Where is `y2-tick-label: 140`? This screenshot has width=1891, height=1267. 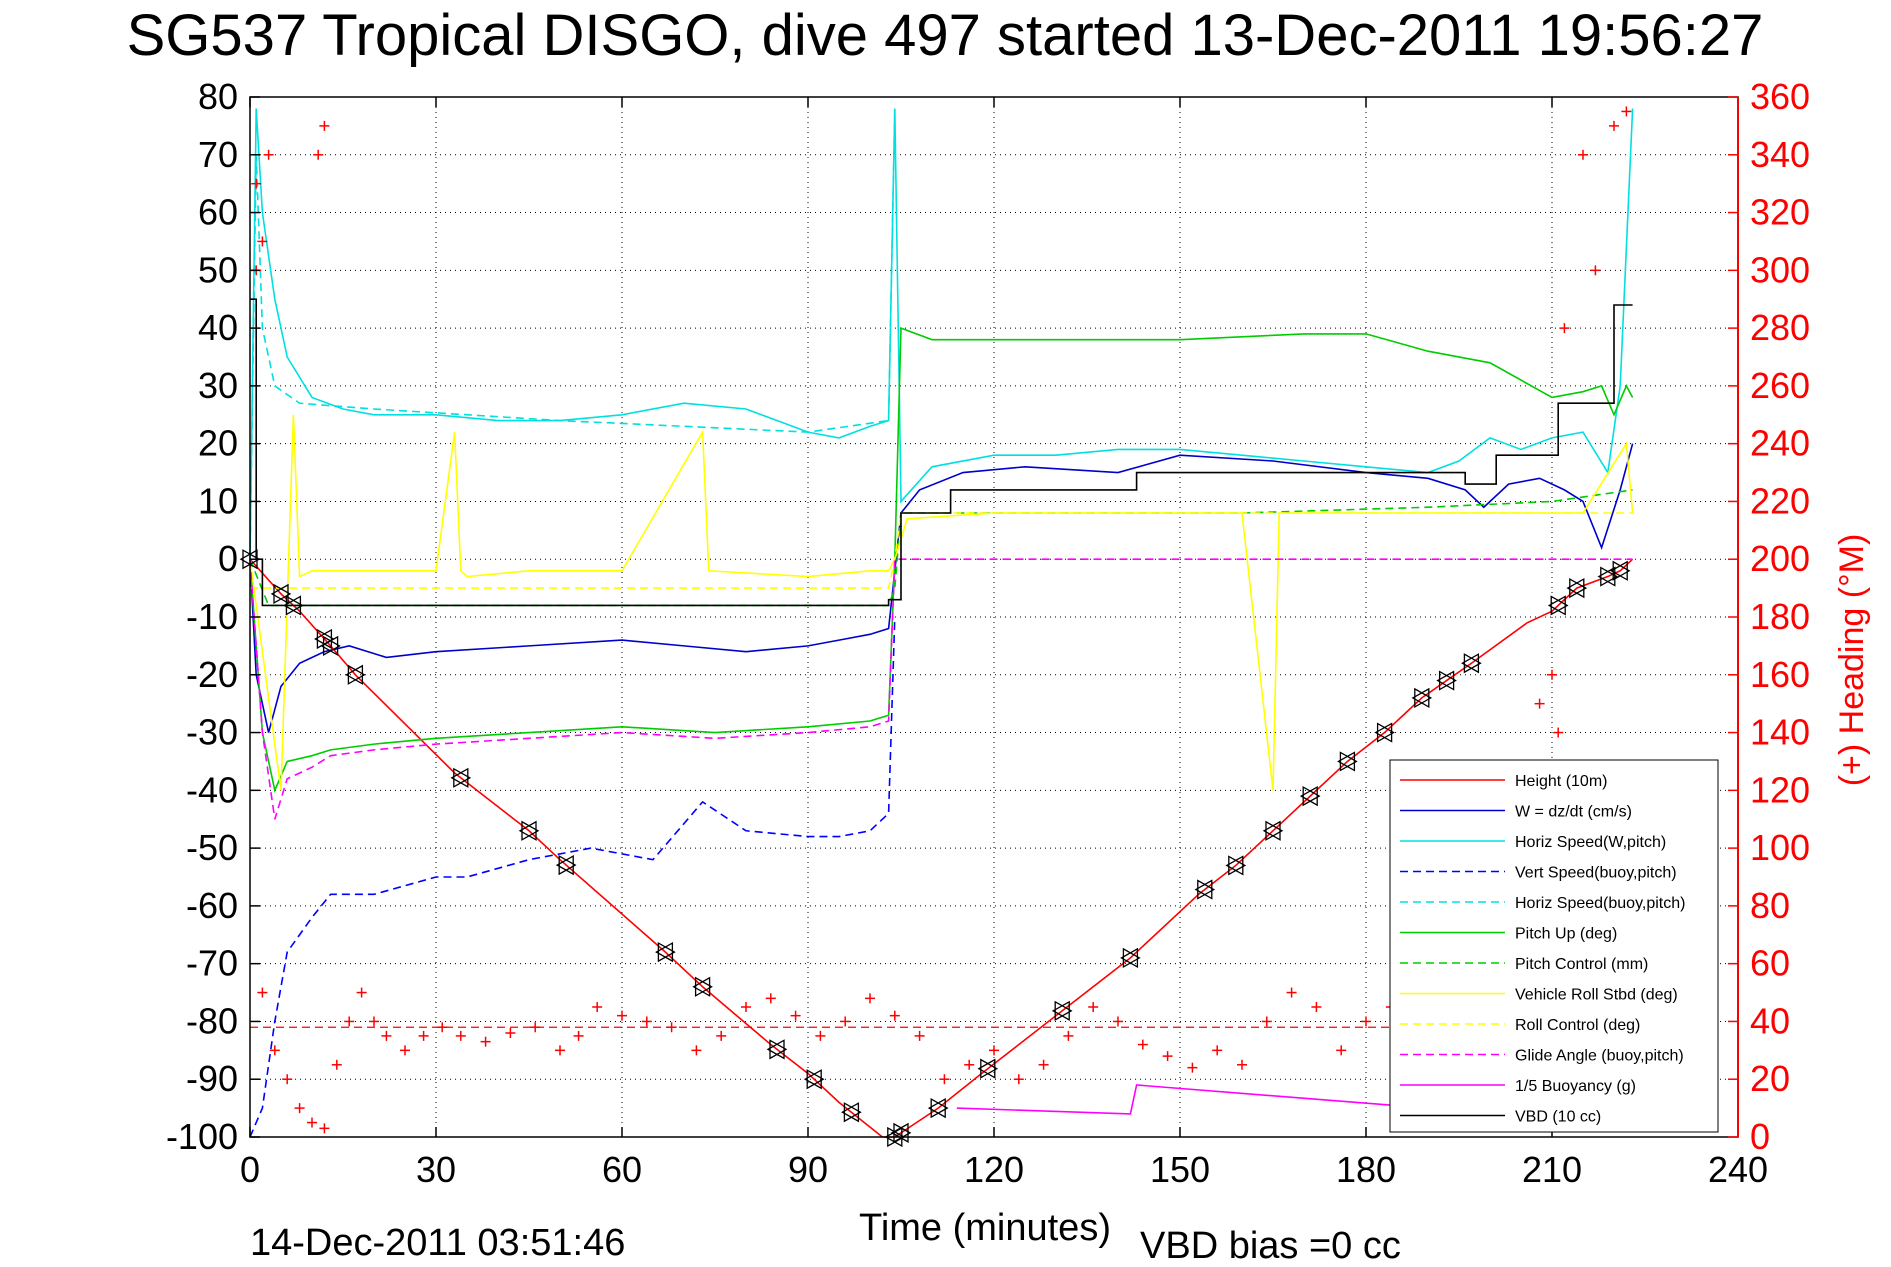
y2-tick-label: 140 is located at coordinates (1780, 732).